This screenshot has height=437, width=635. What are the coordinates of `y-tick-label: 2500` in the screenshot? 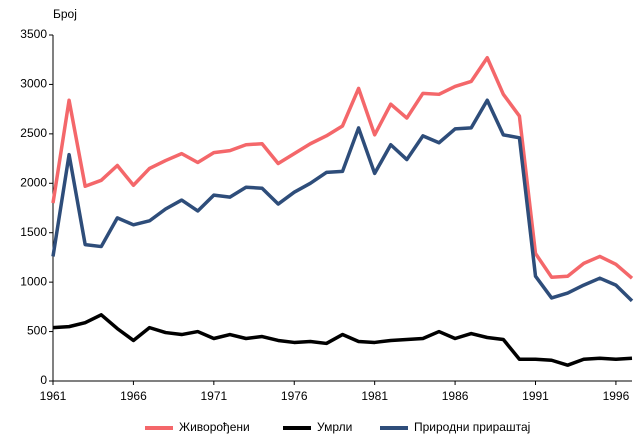 It's located at (33, 133).